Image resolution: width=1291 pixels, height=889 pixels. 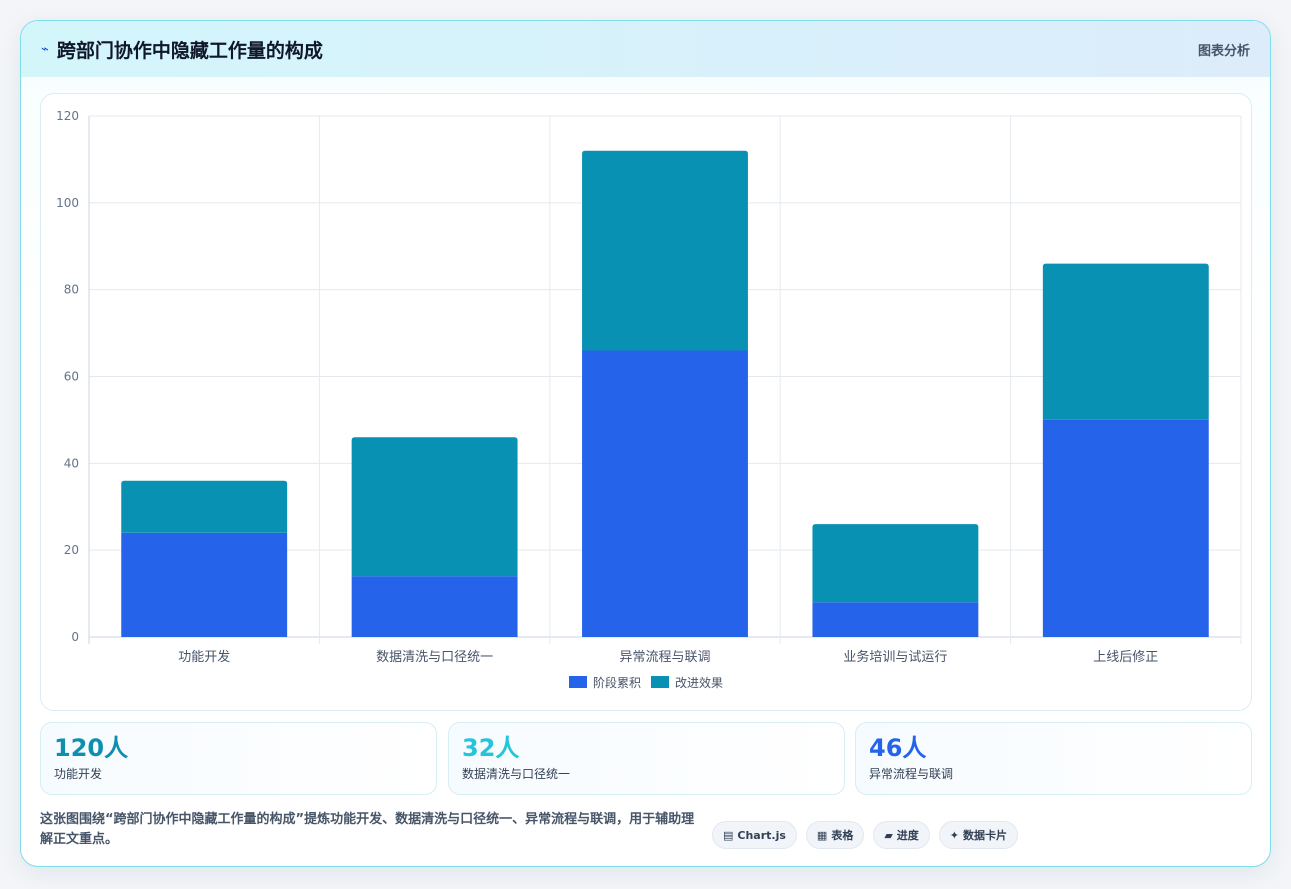 What do you see at coordinates (888, 835) in the screenshot?
I see `progress-icon: ▰` at bounding box center [888, 835].